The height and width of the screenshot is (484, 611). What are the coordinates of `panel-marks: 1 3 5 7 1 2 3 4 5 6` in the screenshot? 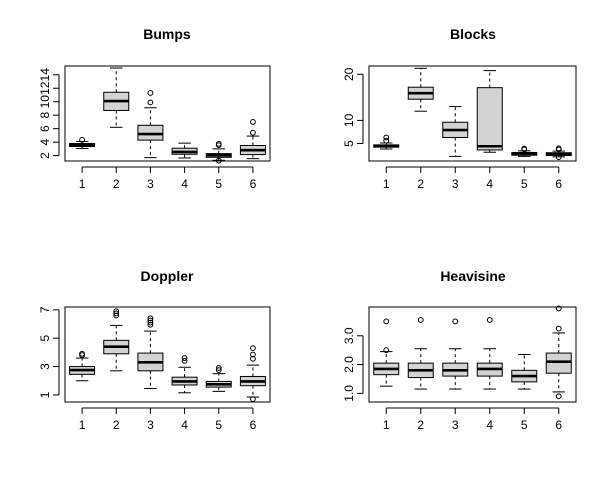 It's located at (152, 369).